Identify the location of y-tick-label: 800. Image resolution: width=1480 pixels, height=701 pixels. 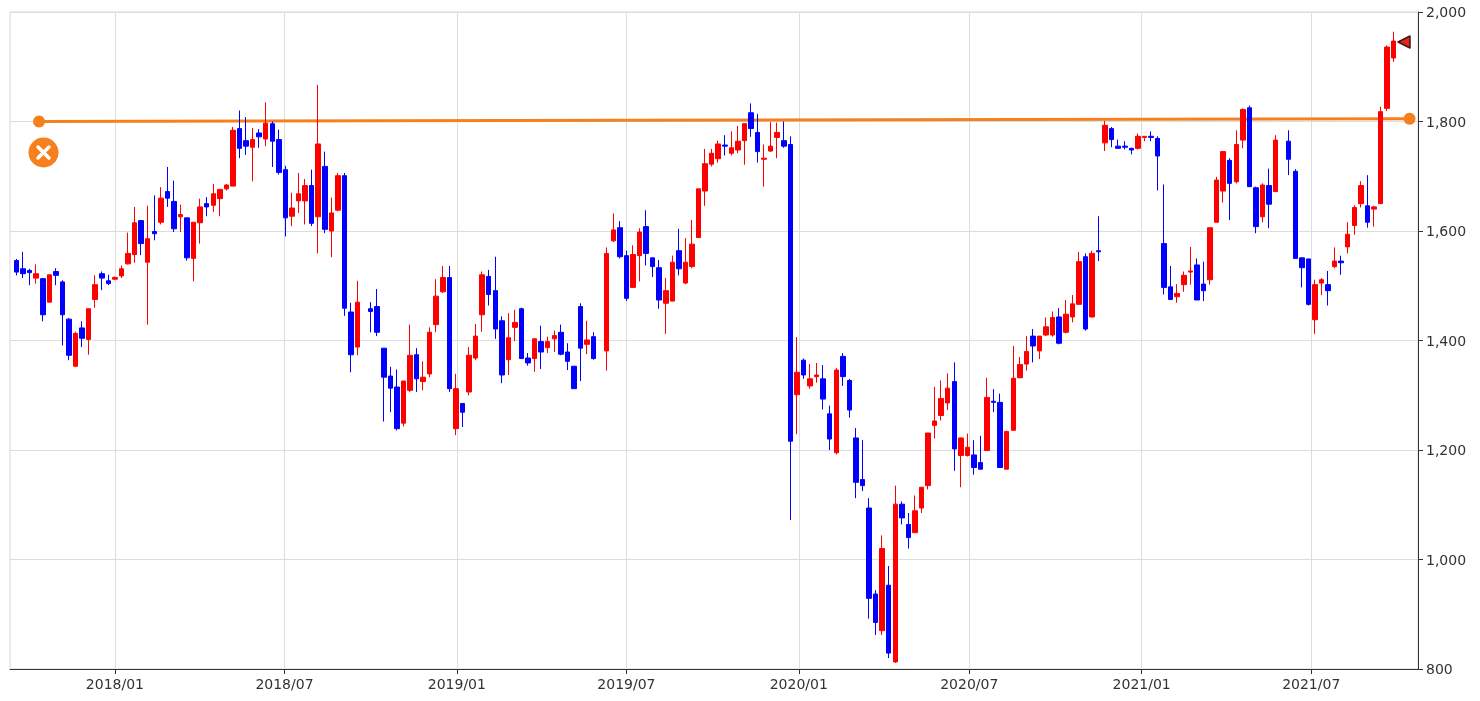
(1439, 669).